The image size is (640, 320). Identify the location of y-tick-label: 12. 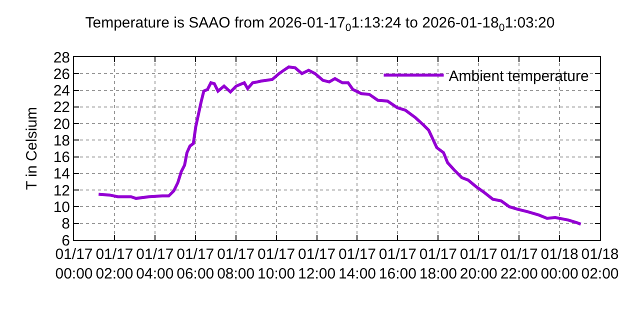
(61, 191).